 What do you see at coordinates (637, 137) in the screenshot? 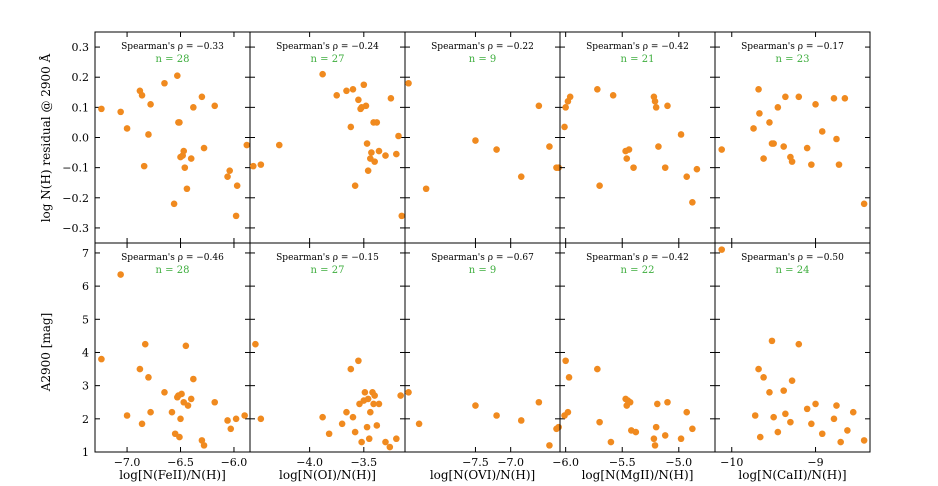
I see `panel-4: Spearman's ρ = −0.42 n = 21` at bounding box center [637, 137].